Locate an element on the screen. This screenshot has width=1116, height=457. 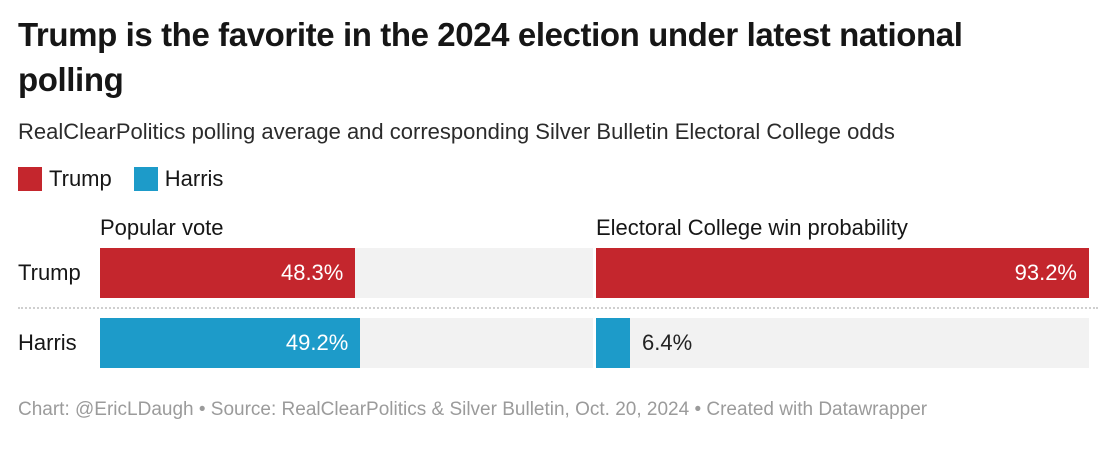
bar-row-trump: Trump 48.3% 48.3% 93.2% 93.2% is located at coordinates (558, 273).